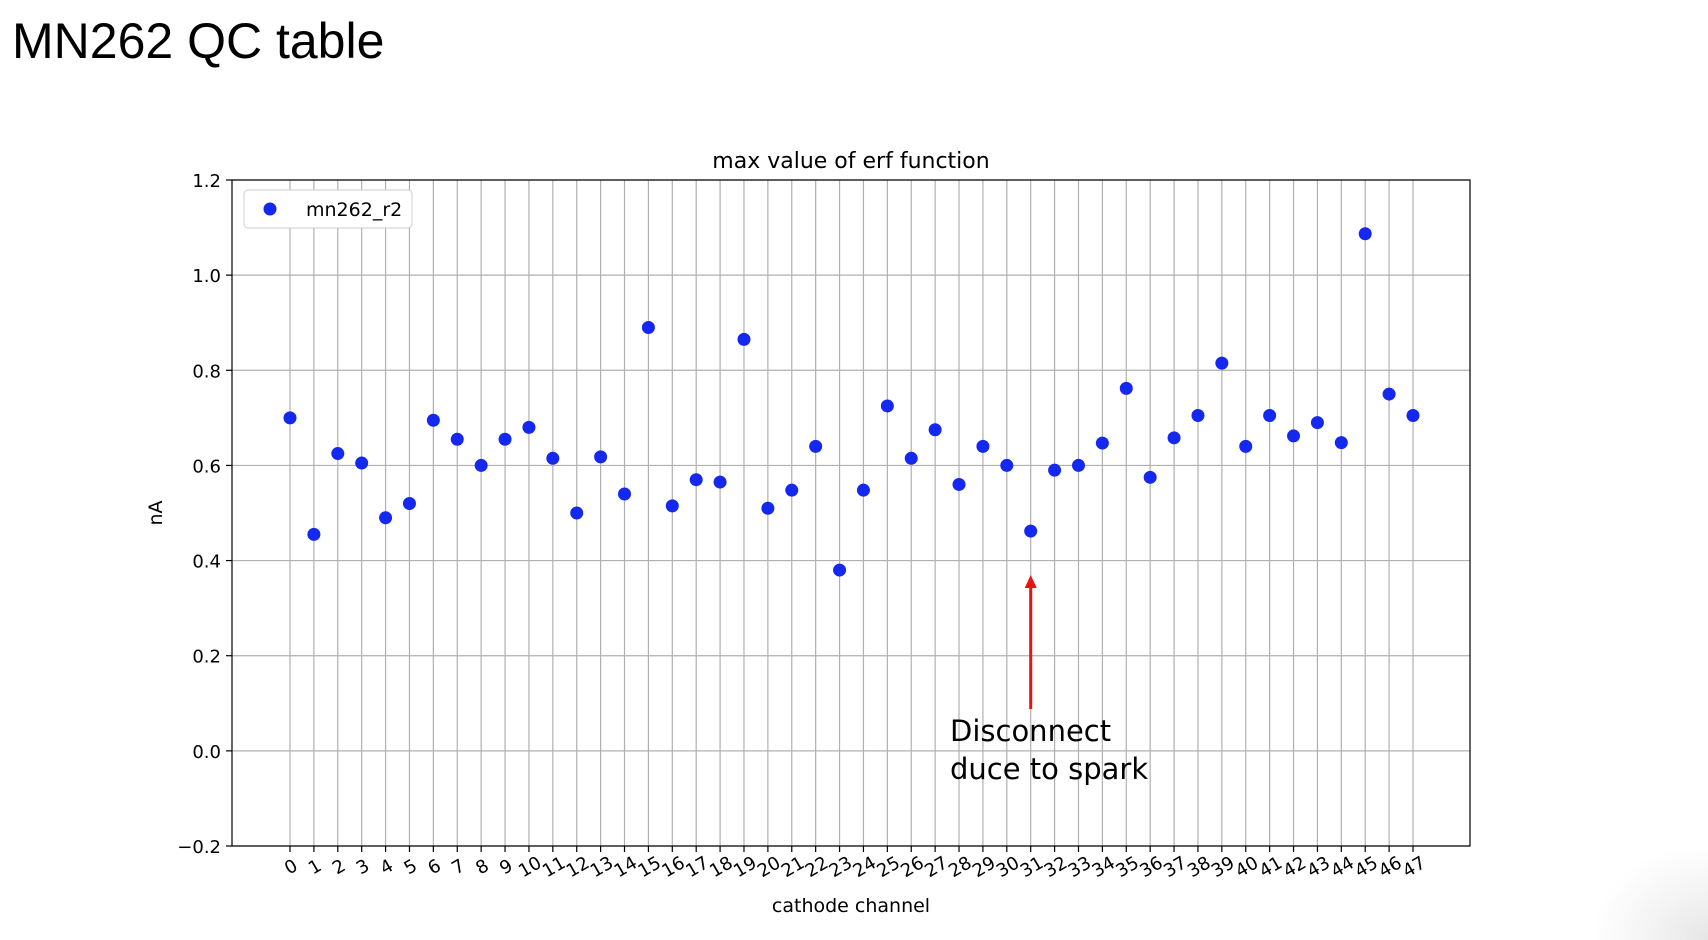  What do you see at coordinates (1030, 581) in the screenshot?
I see `annotation-arrow-head` at bounding box center [1030, 581].